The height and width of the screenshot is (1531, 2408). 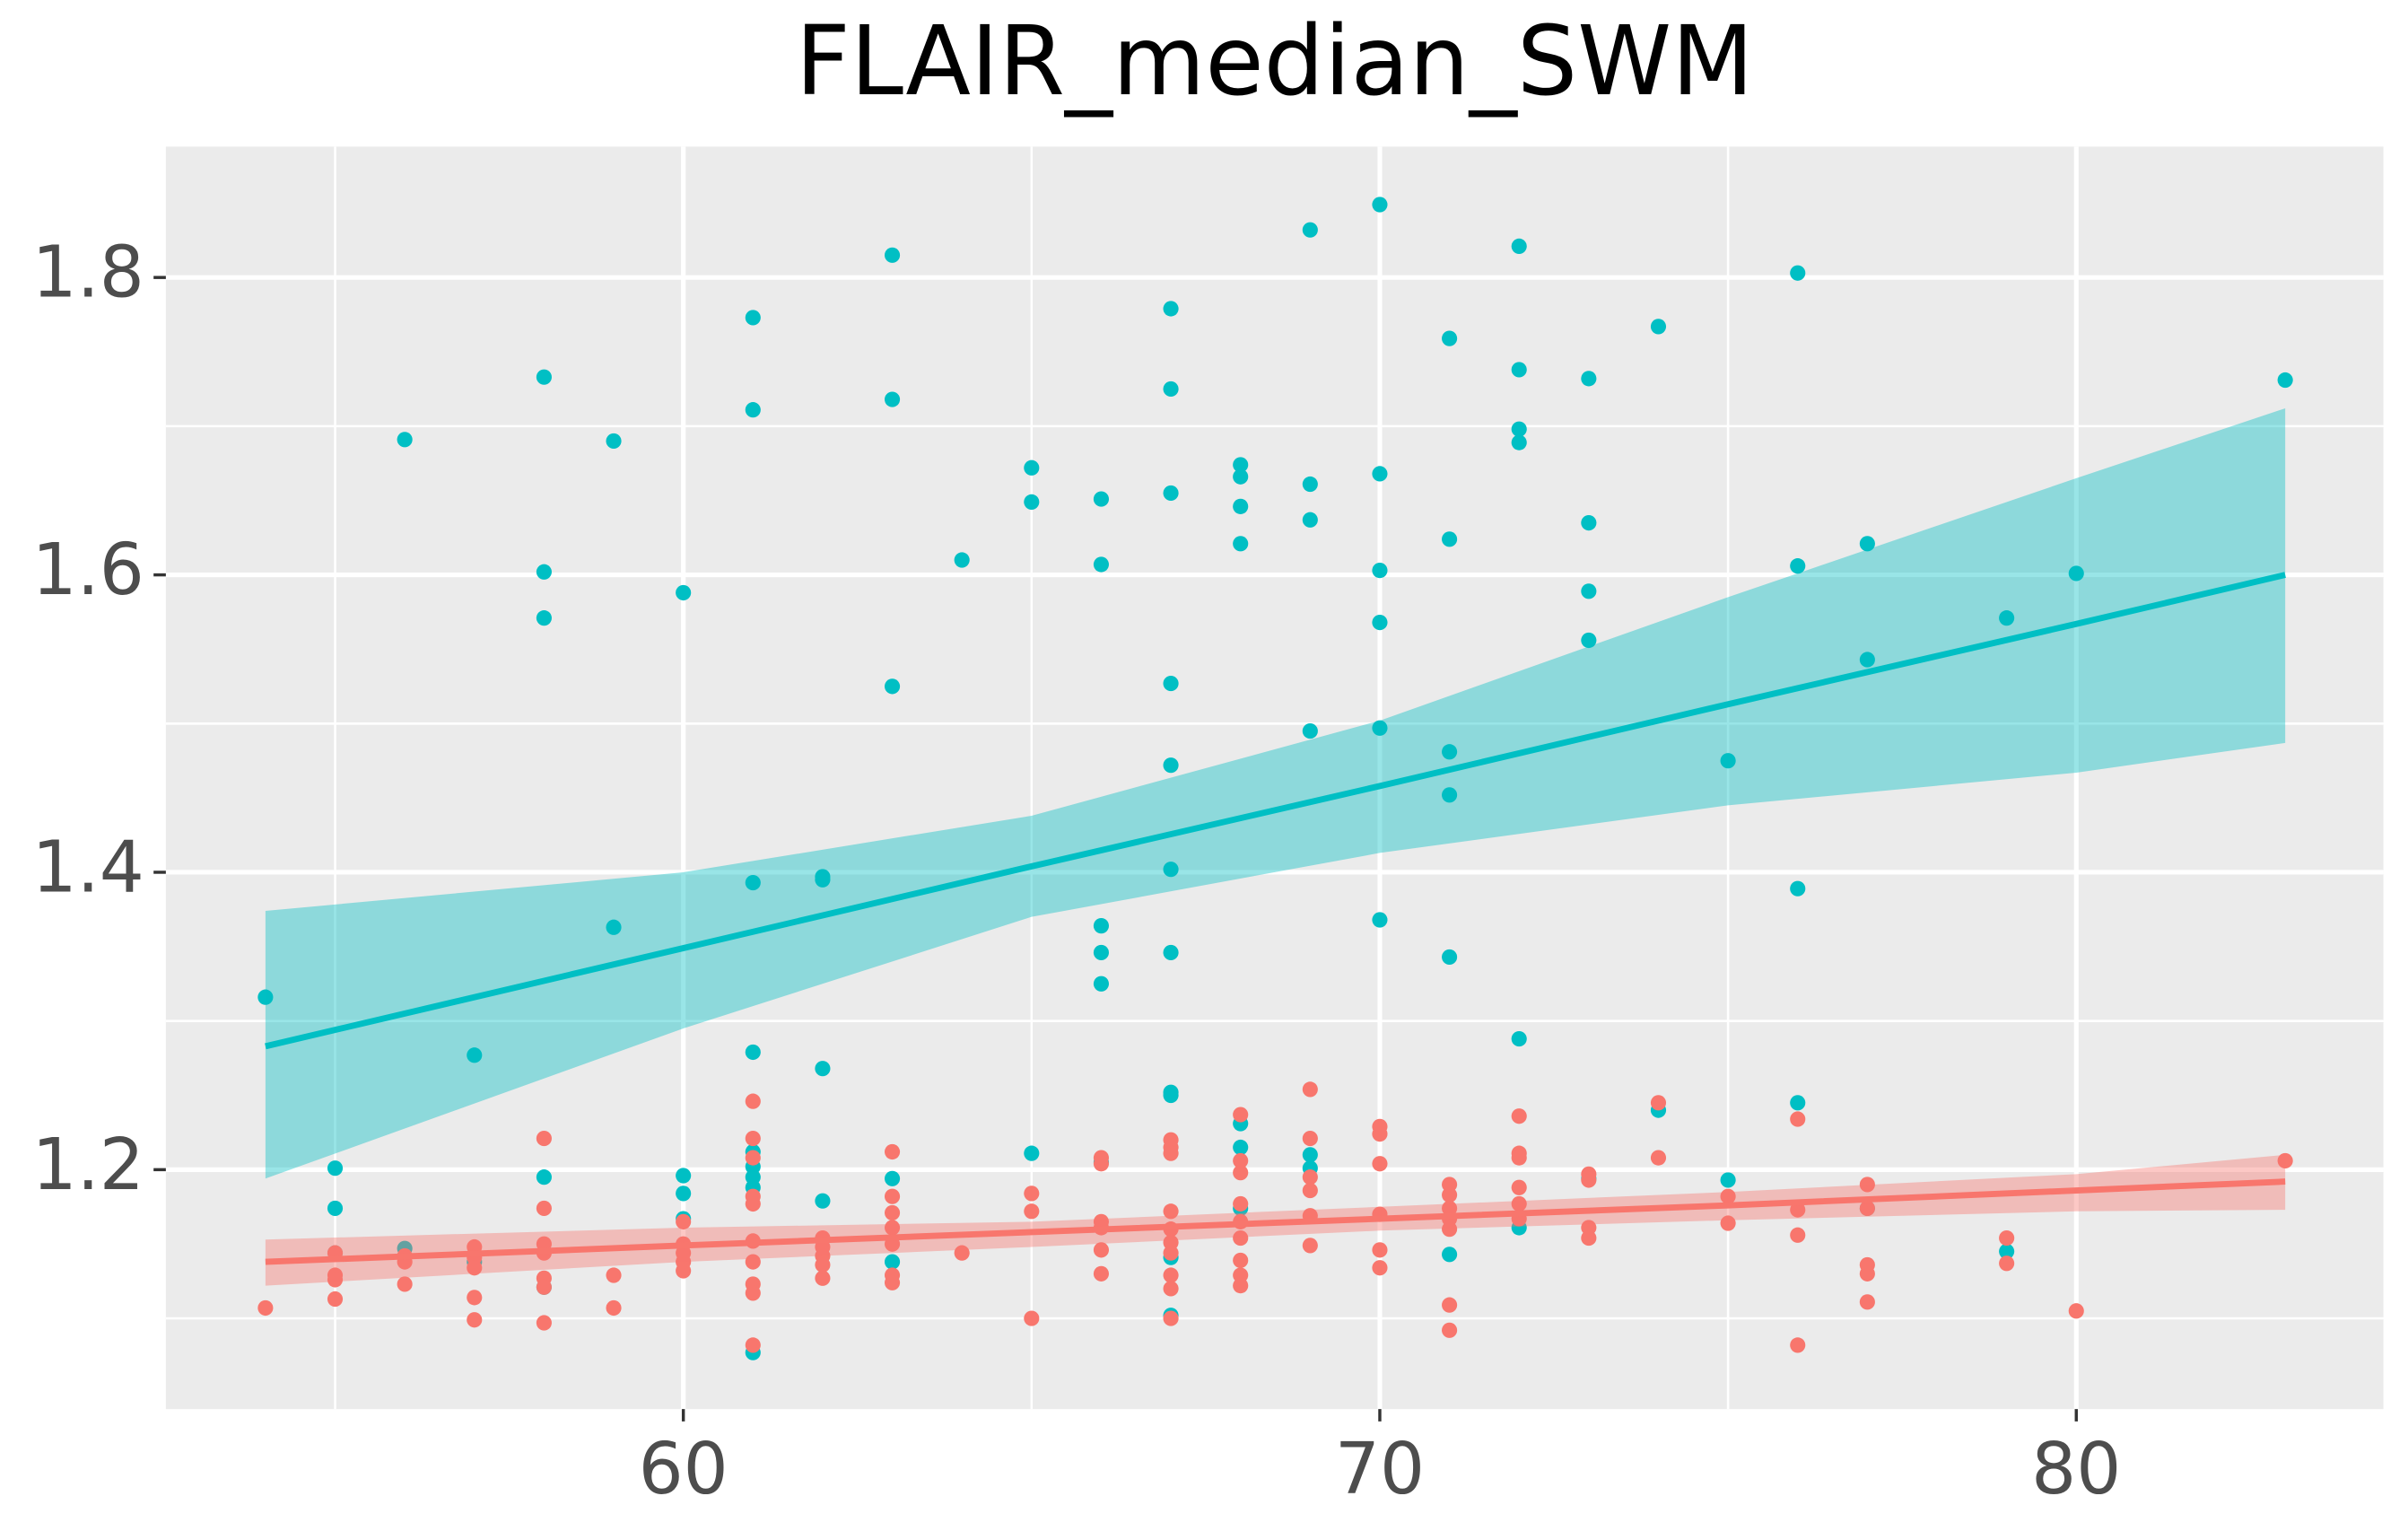 I want to click on x-tick-label: 80, so click(x=2076, y=1469).